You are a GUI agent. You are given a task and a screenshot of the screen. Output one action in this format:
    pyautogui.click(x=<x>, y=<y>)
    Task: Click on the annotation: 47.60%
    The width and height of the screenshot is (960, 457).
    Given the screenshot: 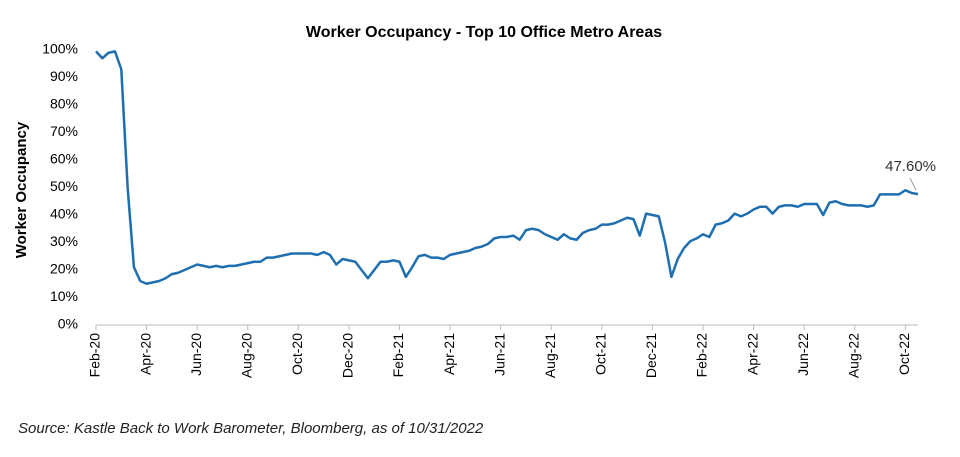 What is the action you would take?
    pyautogui.click(x=910, y=166)
    